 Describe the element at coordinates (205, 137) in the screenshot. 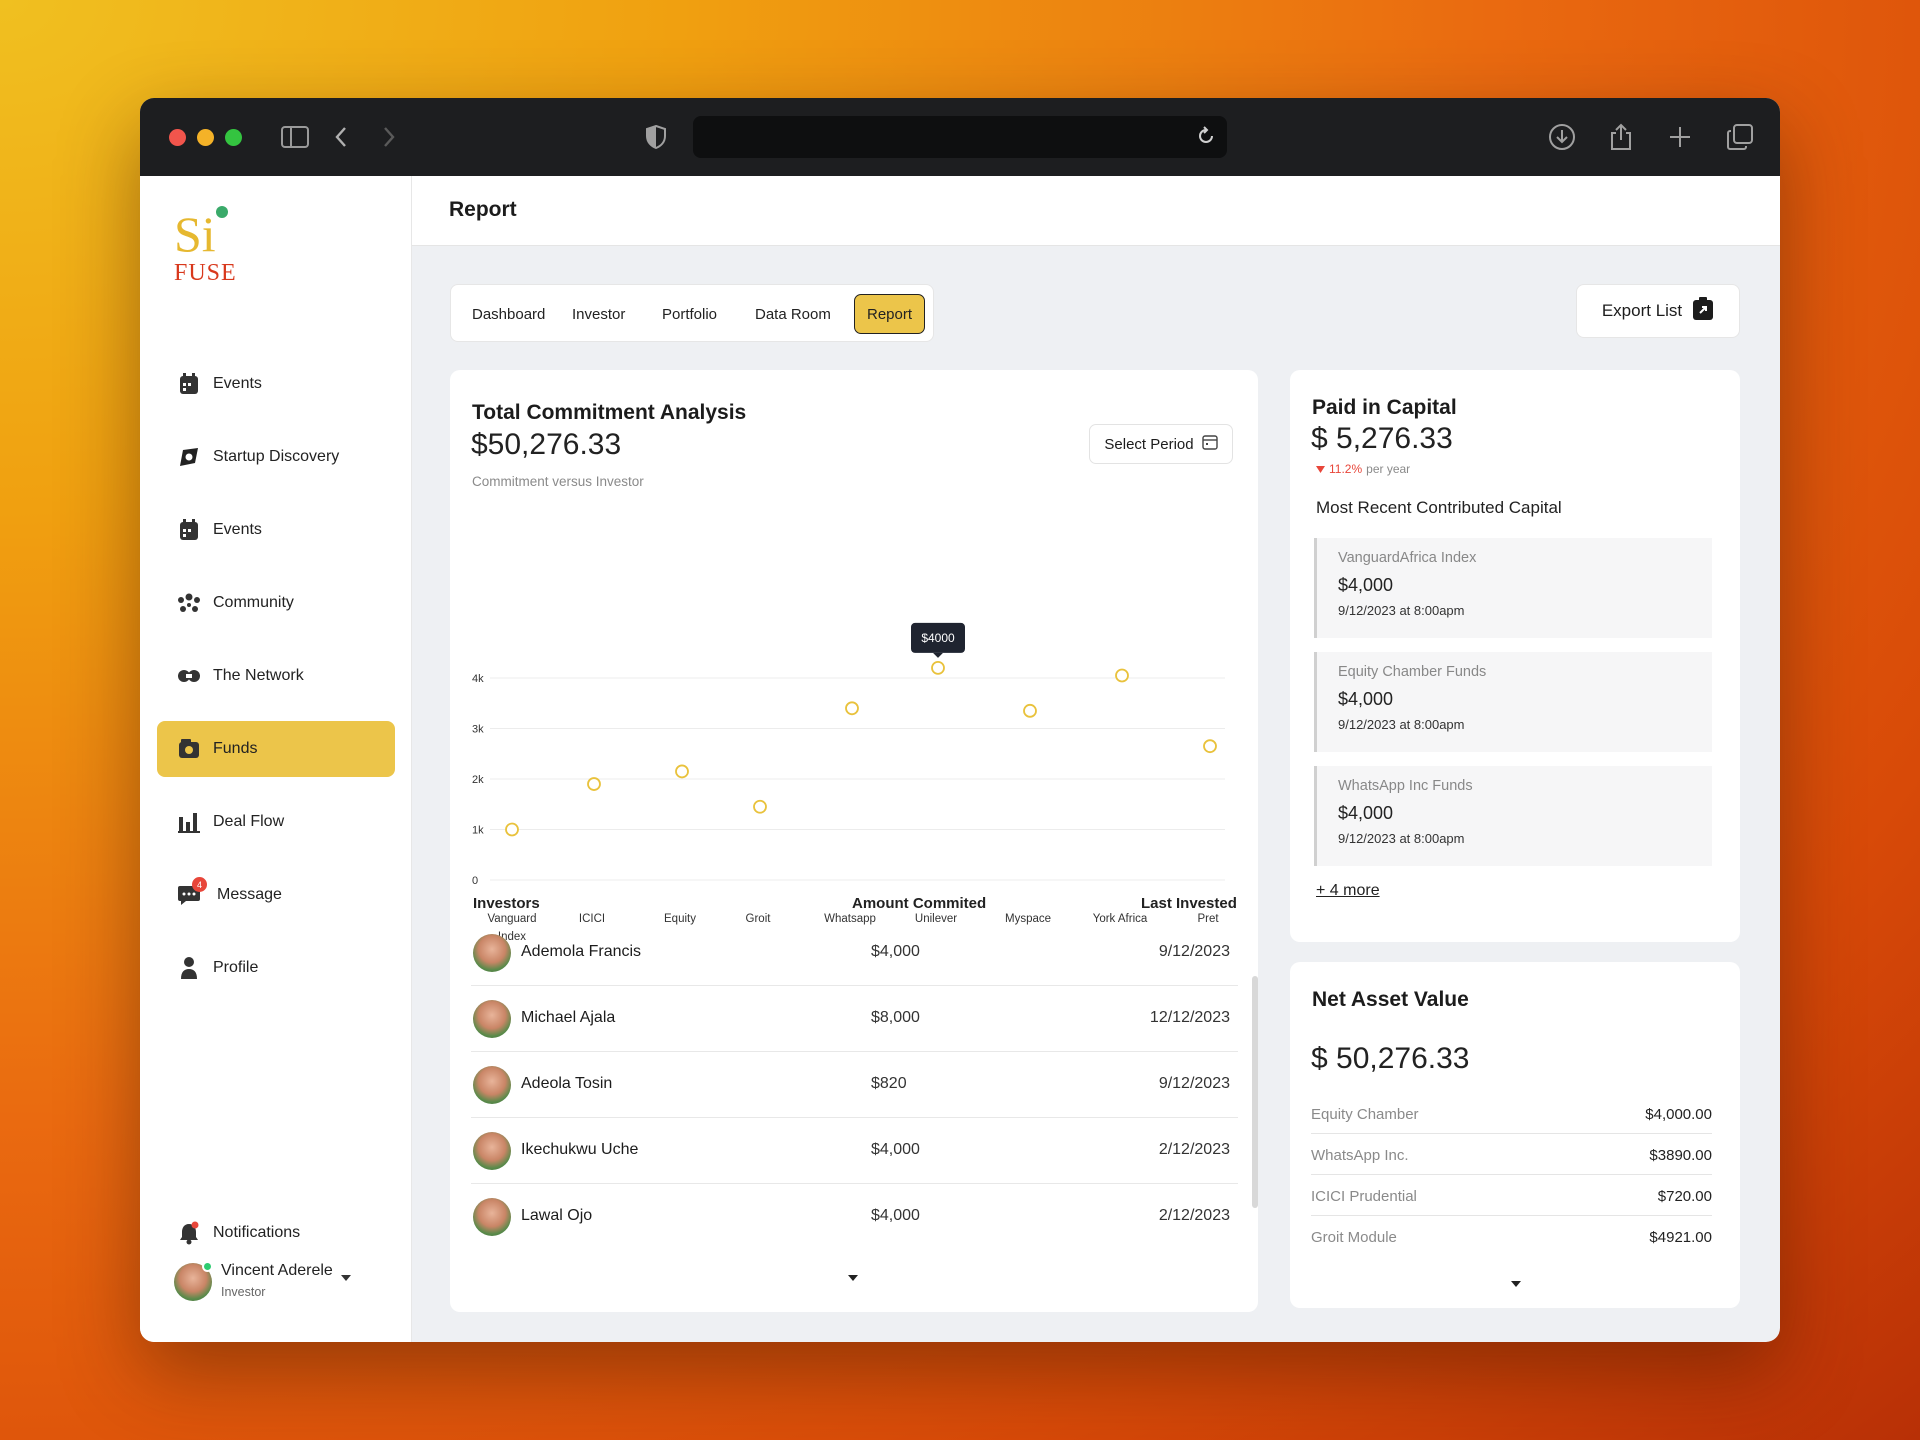

I see `minimize-window-button` at that location.